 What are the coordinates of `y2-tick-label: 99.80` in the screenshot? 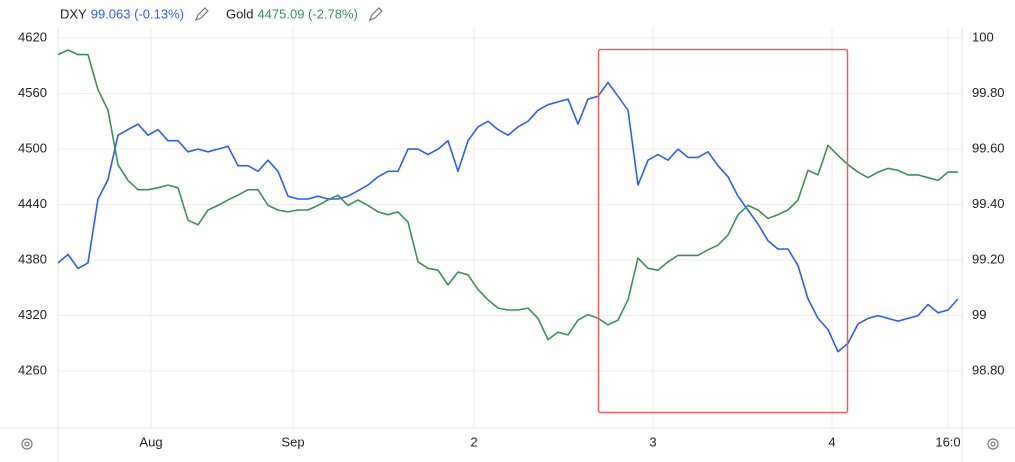 It's located at (988, 92).